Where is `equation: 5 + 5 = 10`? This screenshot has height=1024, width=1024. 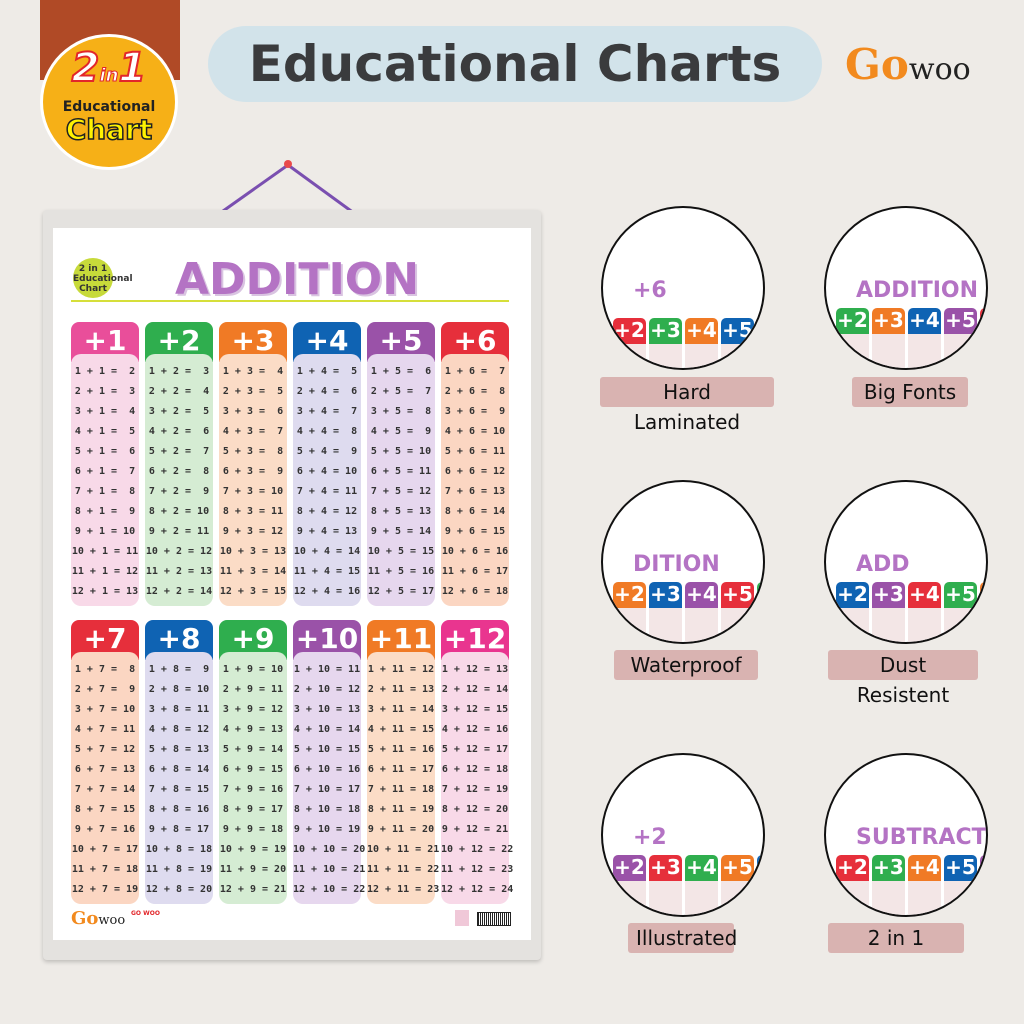
equation: 5 + 5 = 10 is located at coordinates (401, 451).